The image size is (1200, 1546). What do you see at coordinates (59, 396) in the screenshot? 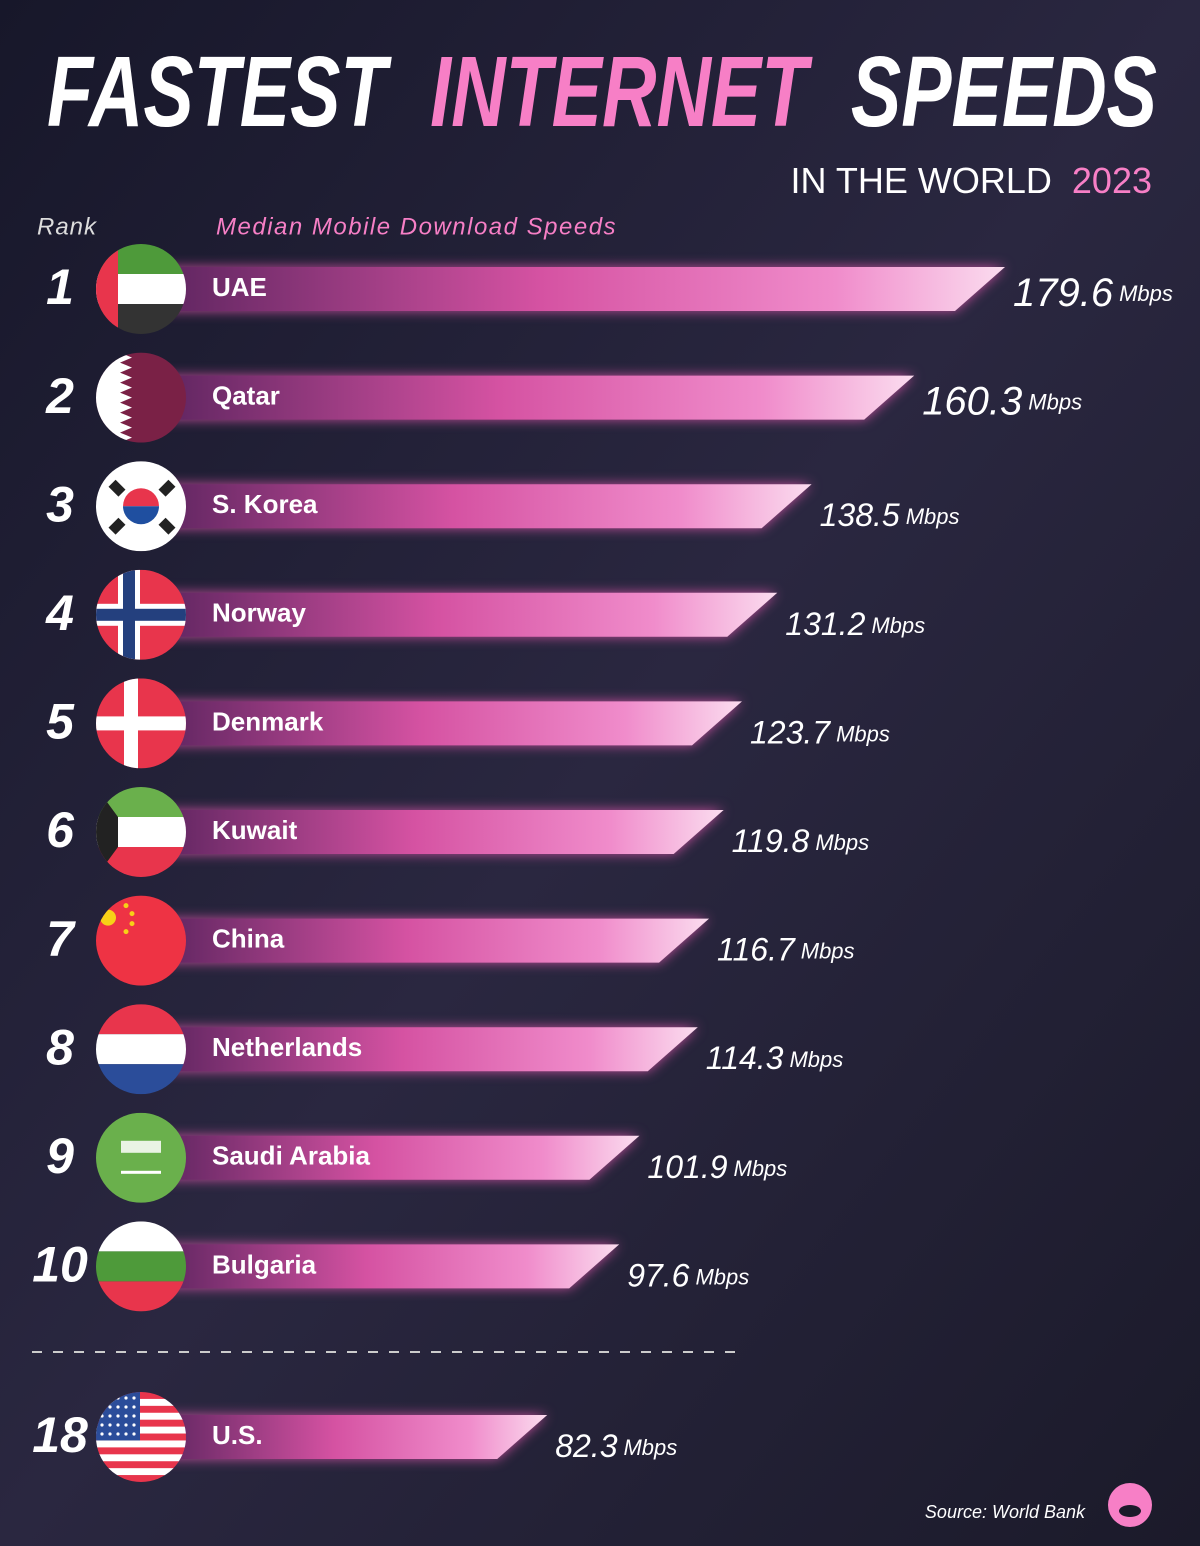
I see `rank: 2` at bounding box center [59, 396].